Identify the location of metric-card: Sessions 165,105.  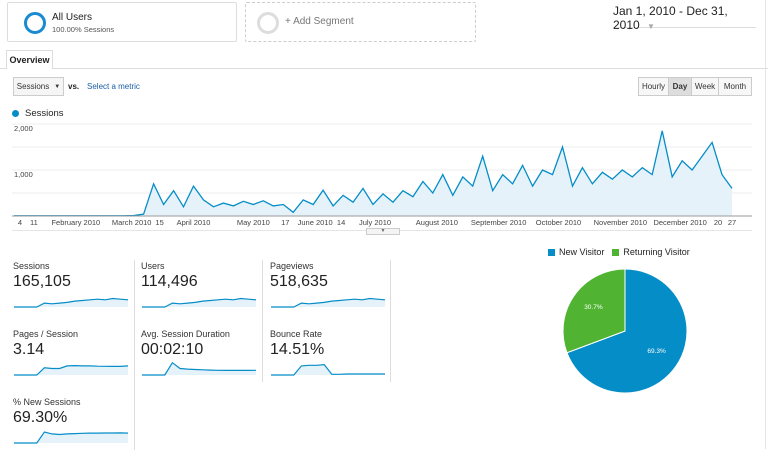
(74, 284).